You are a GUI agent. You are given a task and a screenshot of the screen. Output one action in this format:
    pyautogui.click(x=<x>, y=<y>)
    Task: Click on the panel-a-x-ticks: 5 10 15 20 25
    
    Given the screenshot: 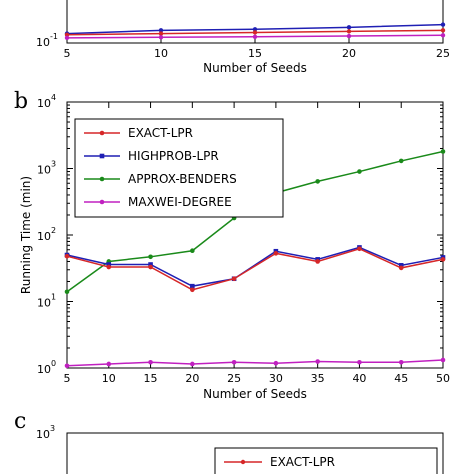 What is the action you would take?
    pyautogui.click(x=257, y=49)
    